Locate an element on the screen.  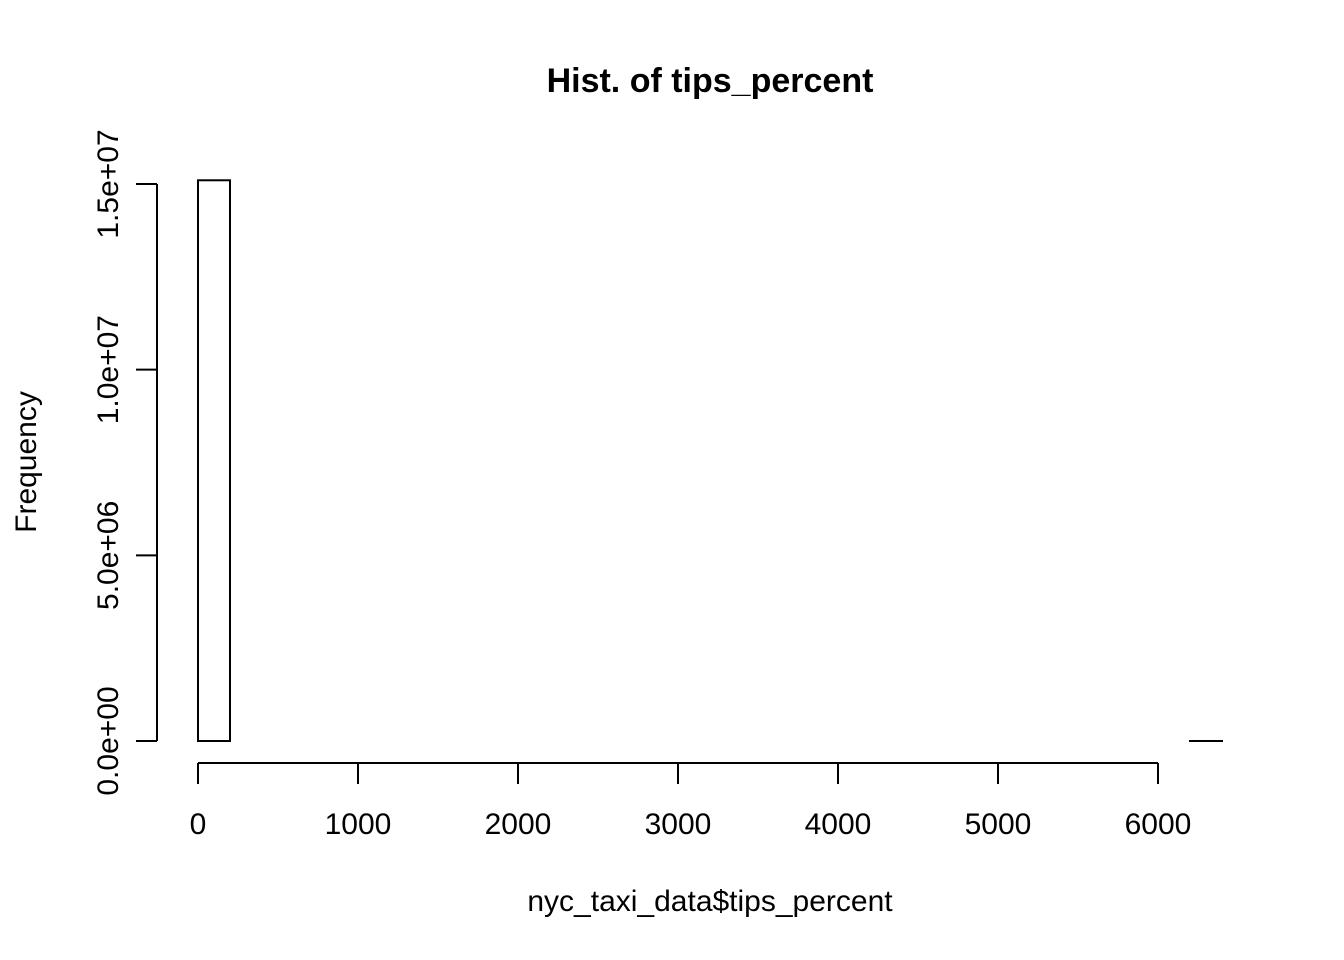
x-tick-label: 2000 is located at coordinates (518, 824).